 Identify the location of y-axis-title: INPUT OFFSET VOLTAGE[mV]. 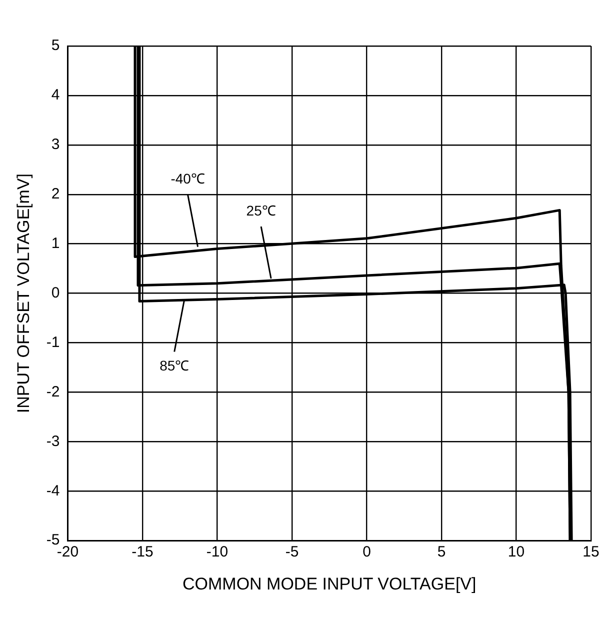
(23, 293).